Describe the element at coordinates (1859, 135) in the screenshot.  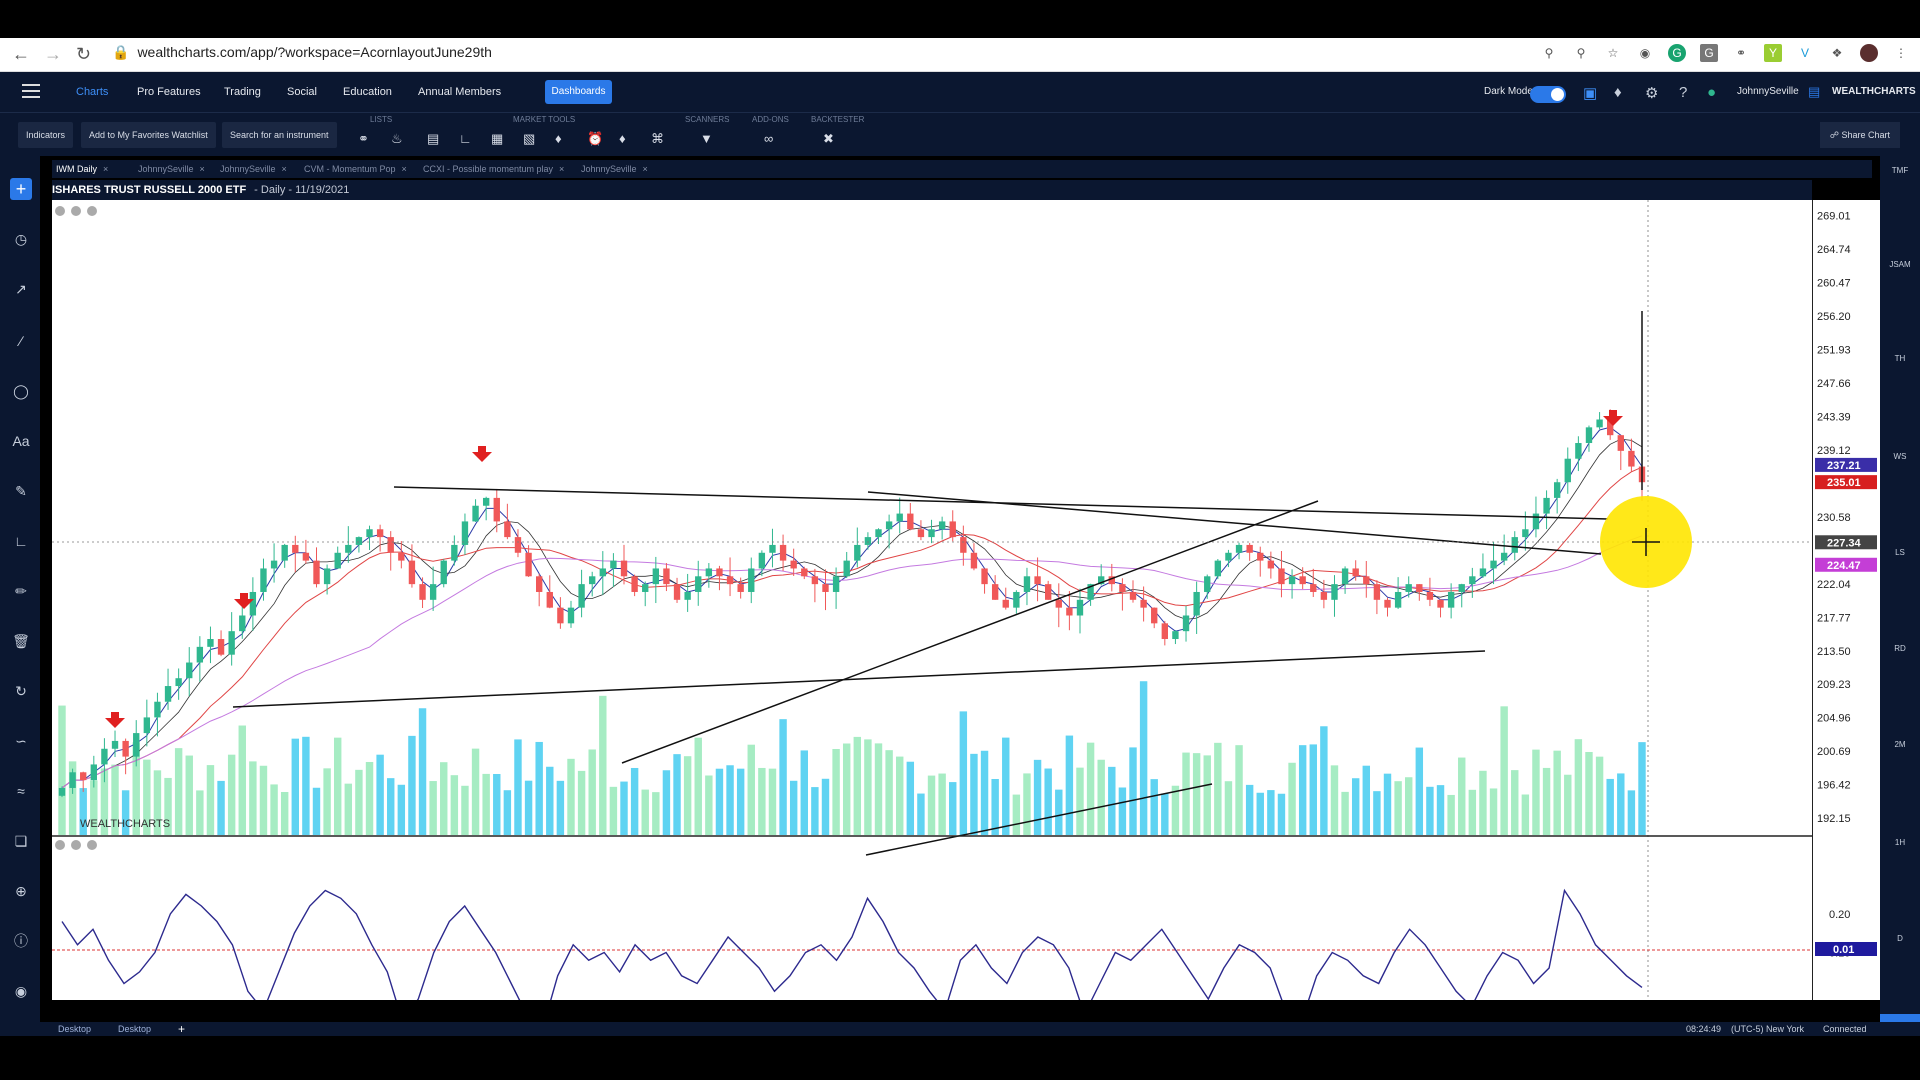
I see `share-chart-button: ☍ Share Chart` at that location.